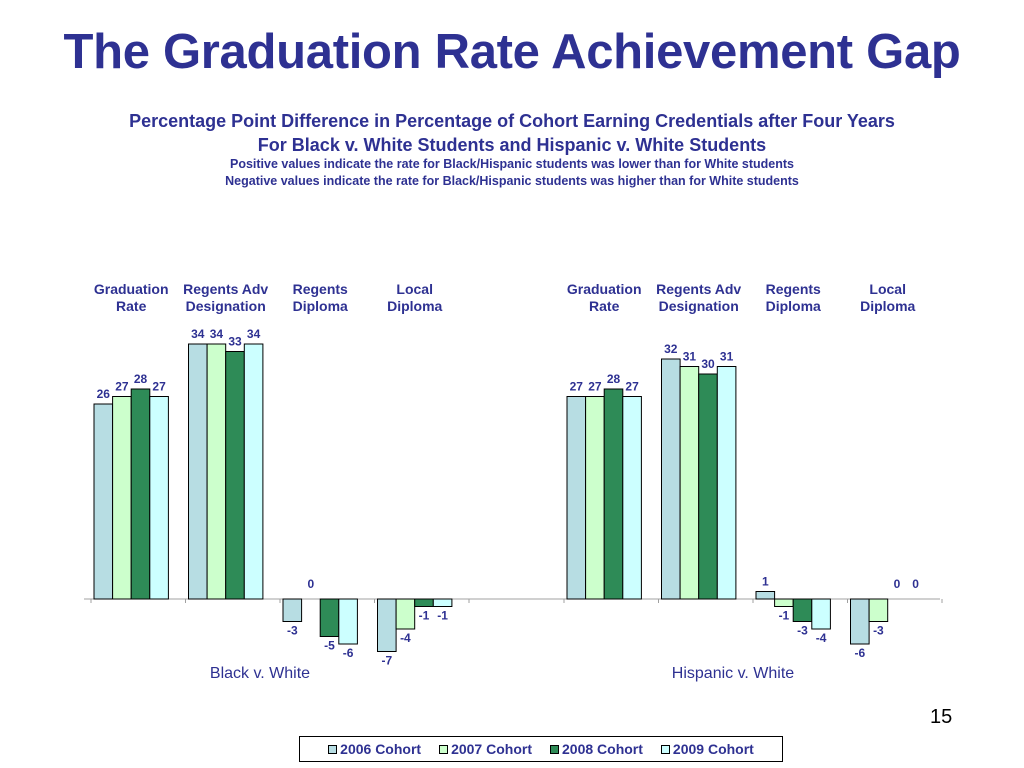  I want to click on data-label: -5, so click(329, 646).